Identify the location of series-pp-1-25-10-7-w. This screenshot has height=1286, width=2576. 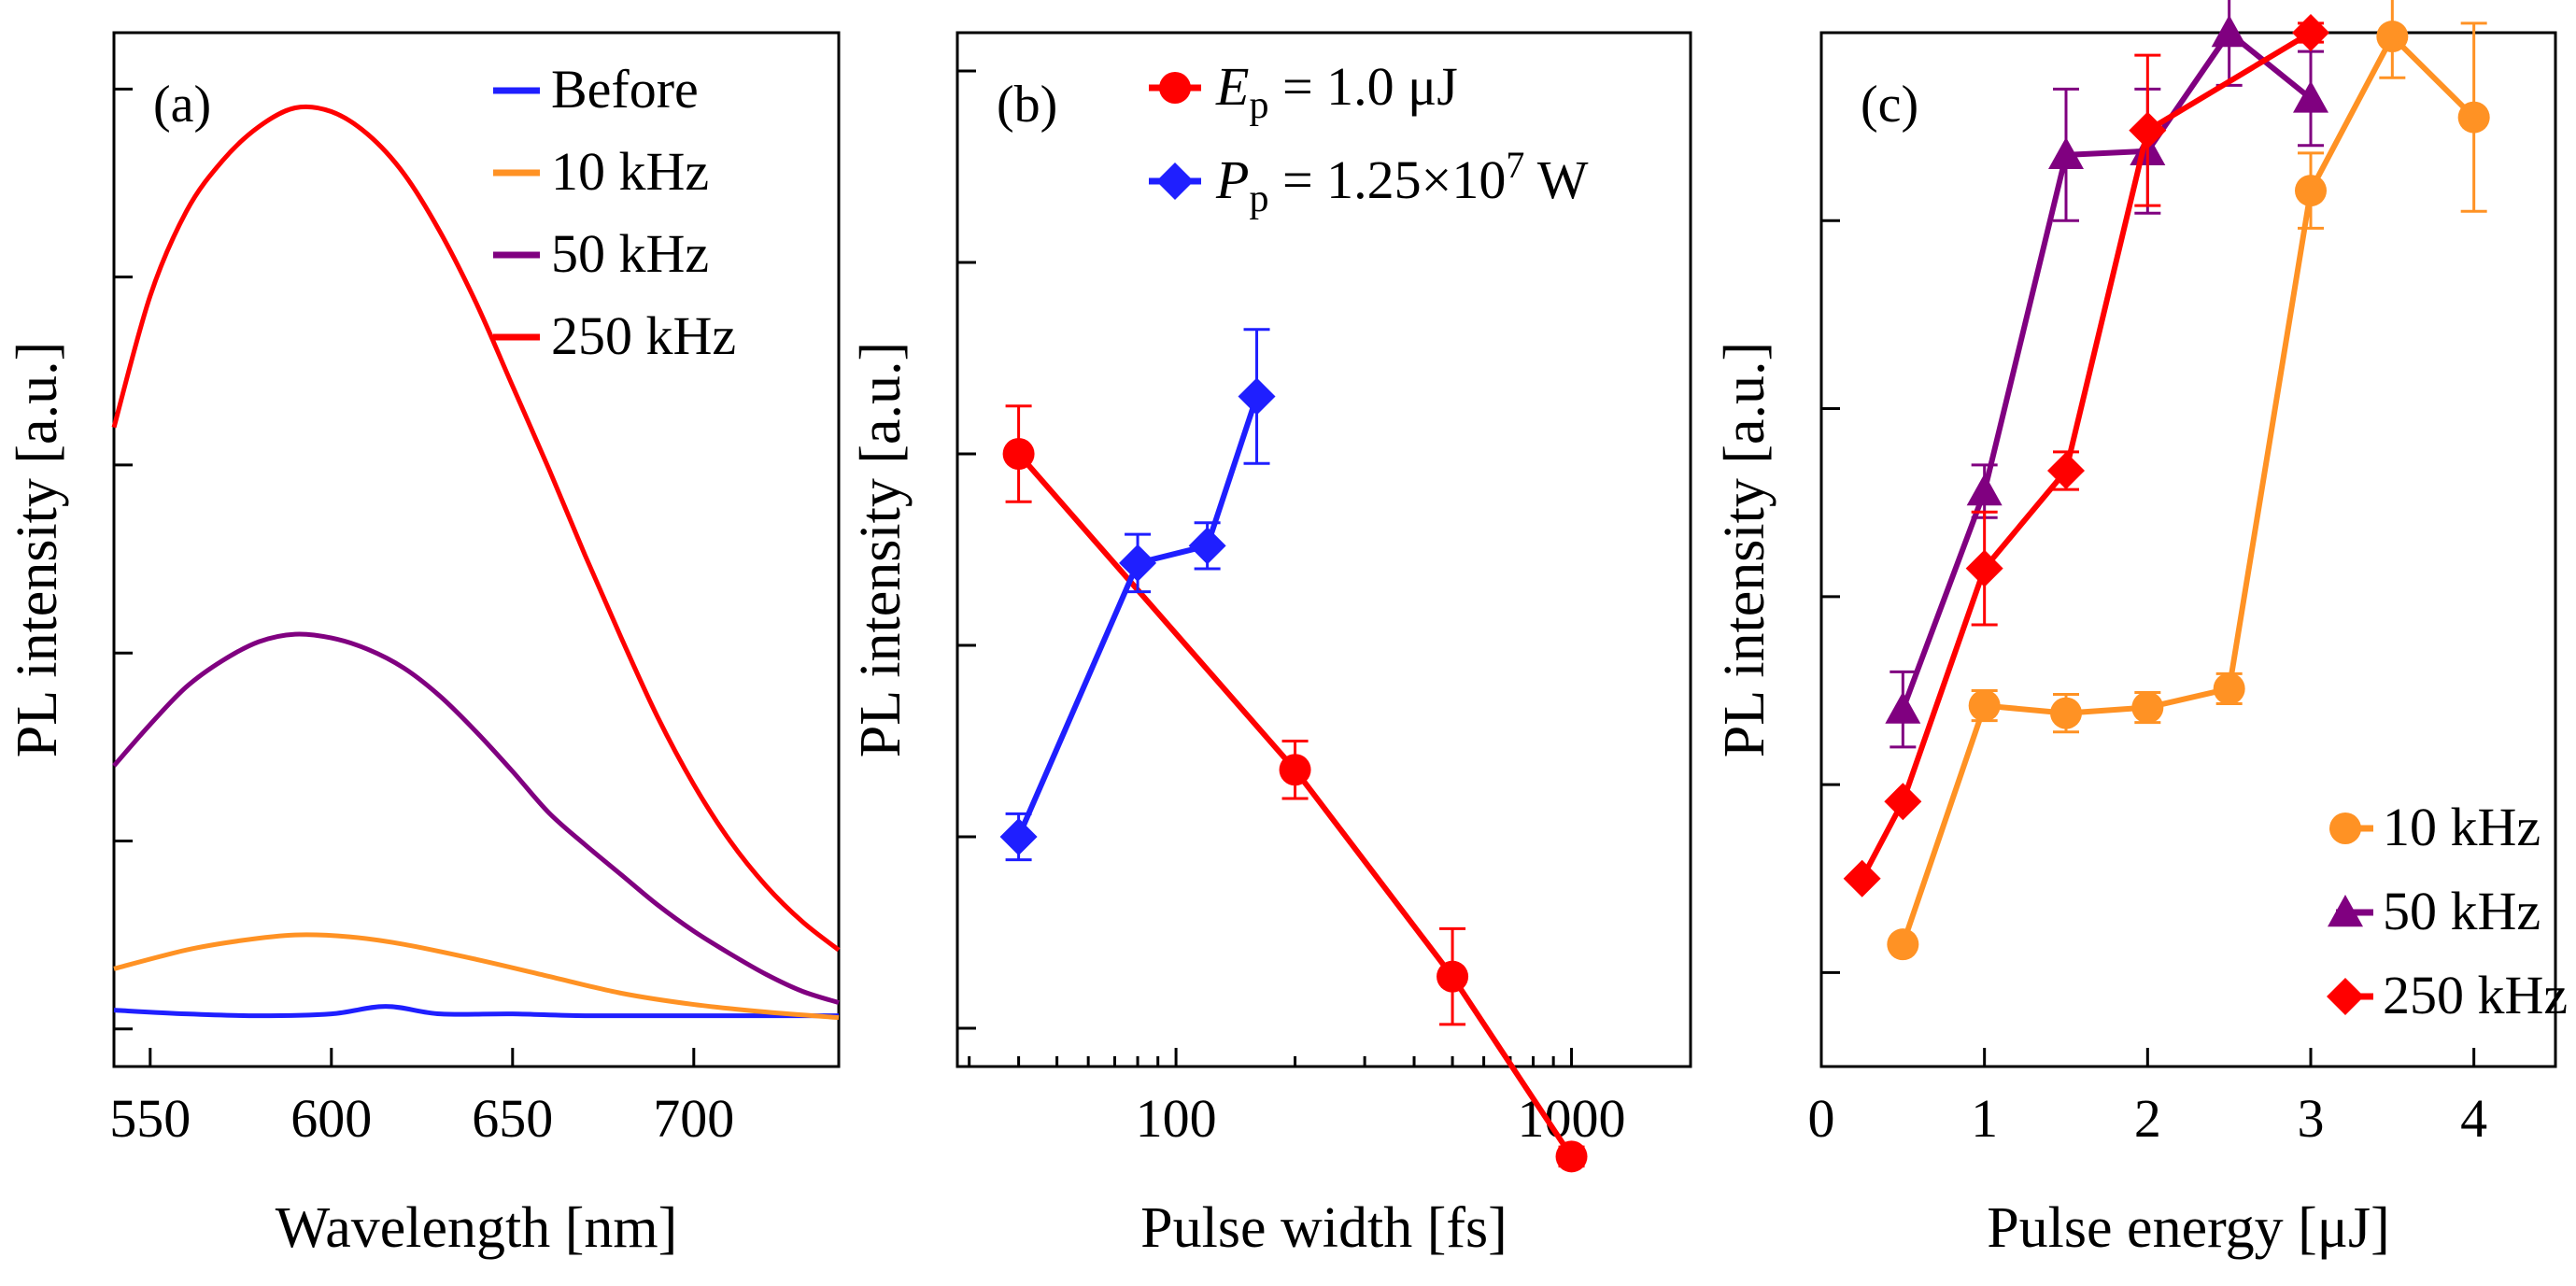
(1137, 595).